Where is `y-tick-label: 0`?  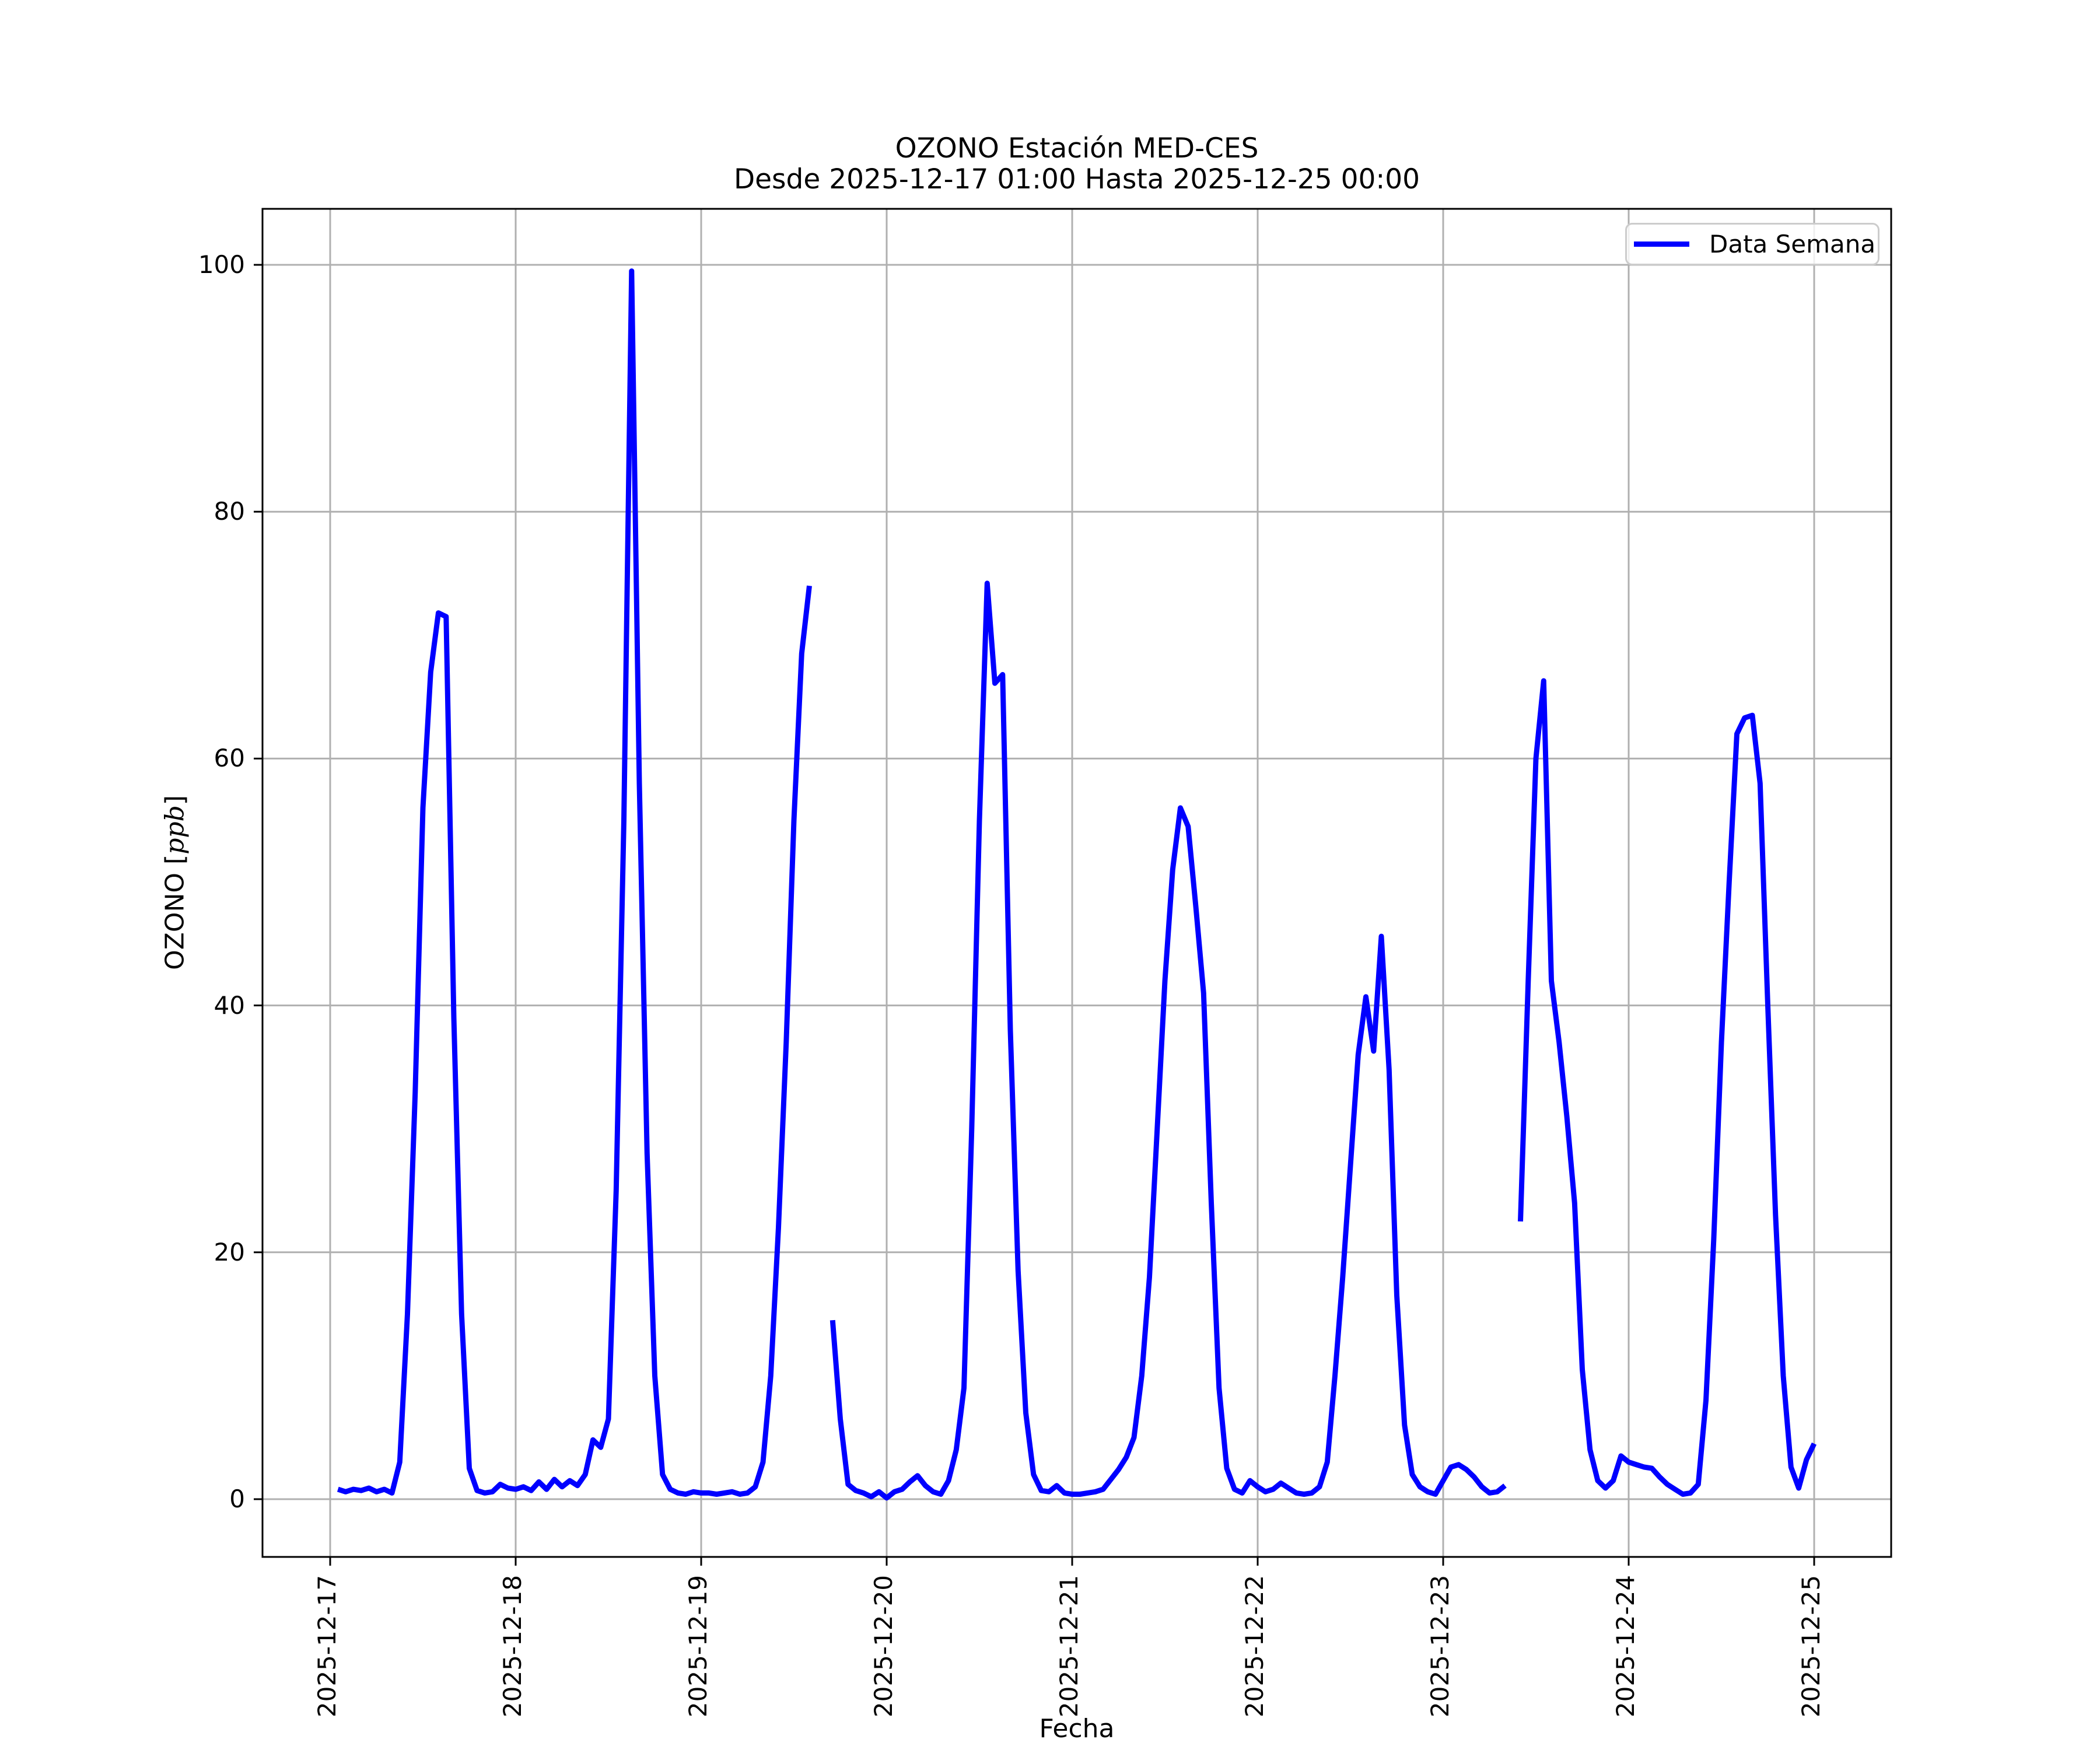
y-tick-label: 0 is located at coordinates (237, 1499).